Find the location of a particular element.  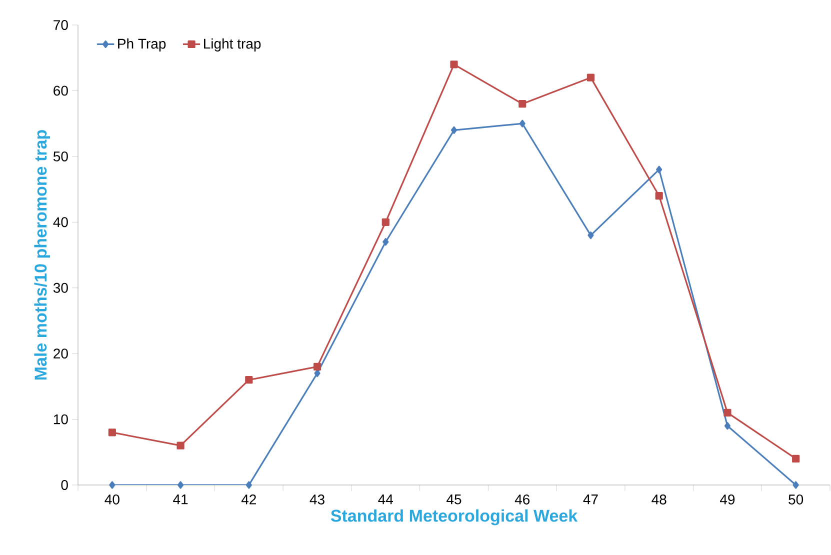

x-tick-label: 50 is located at coordinates (796, 499).